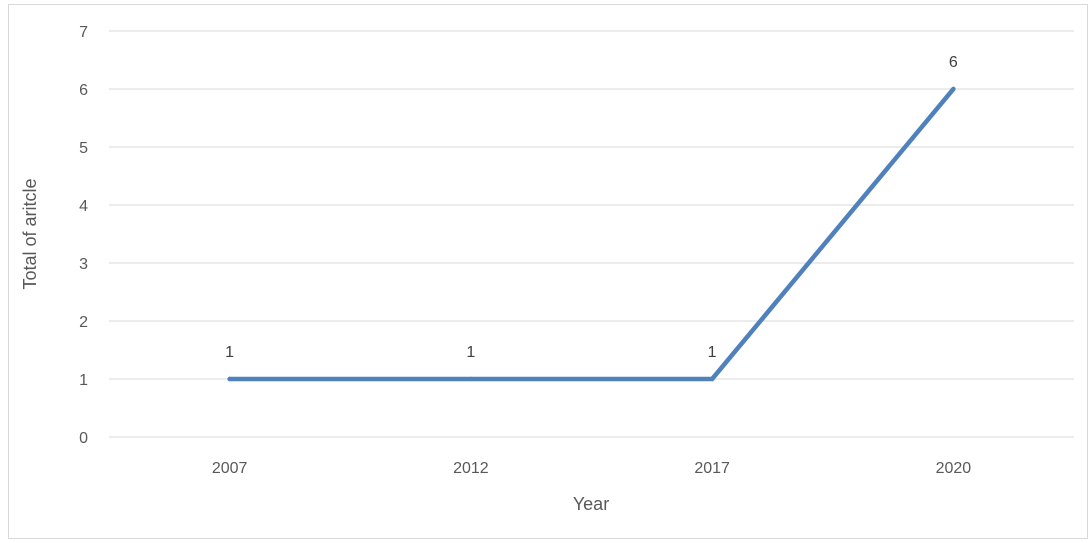  What do you see at coordinates (83, 148) in the screenshot?
I see `y-tick-label: 5` at bounding box center [83, 148].